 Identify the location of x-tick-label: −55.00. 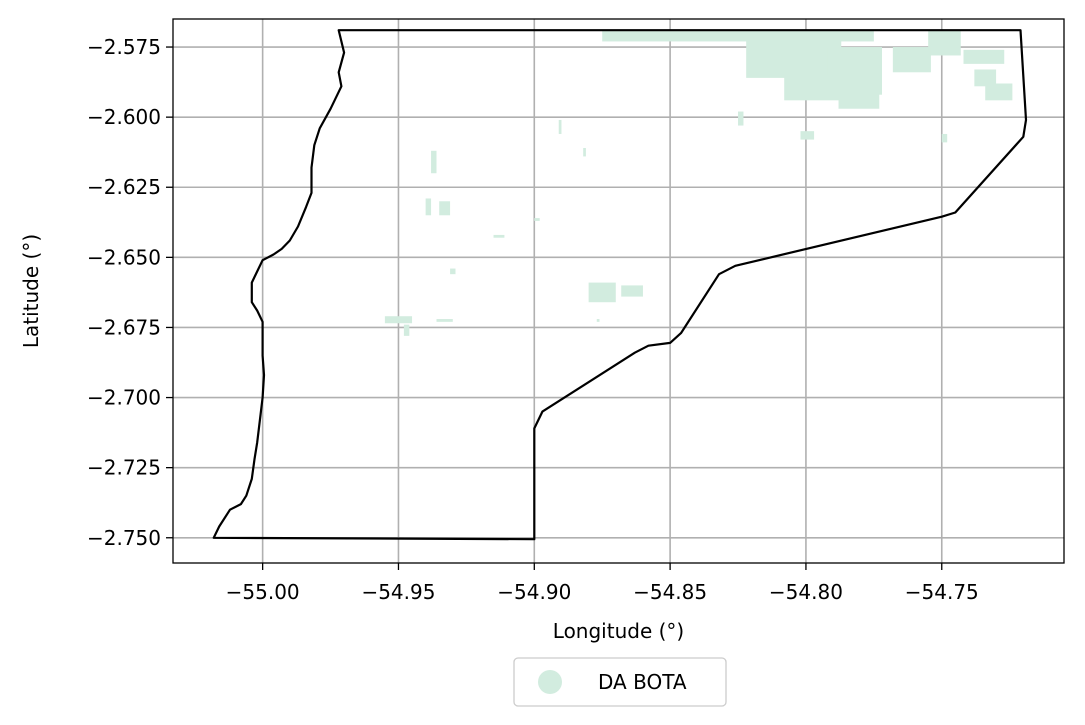
(263, 592).